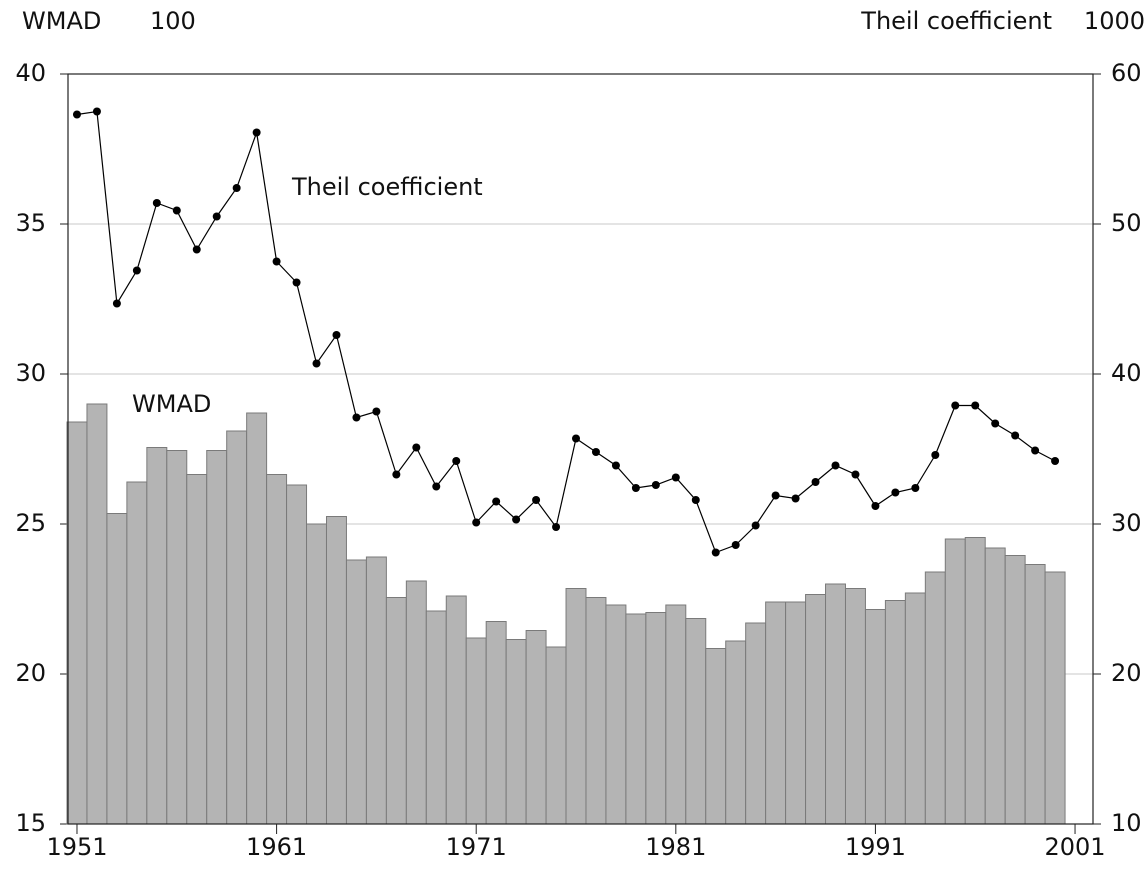 This screenshot has width=1148, height=872. Describe the element at coordinates (1126, 823) in the screenshot. I see `y2-tick-label: 10` at that location.